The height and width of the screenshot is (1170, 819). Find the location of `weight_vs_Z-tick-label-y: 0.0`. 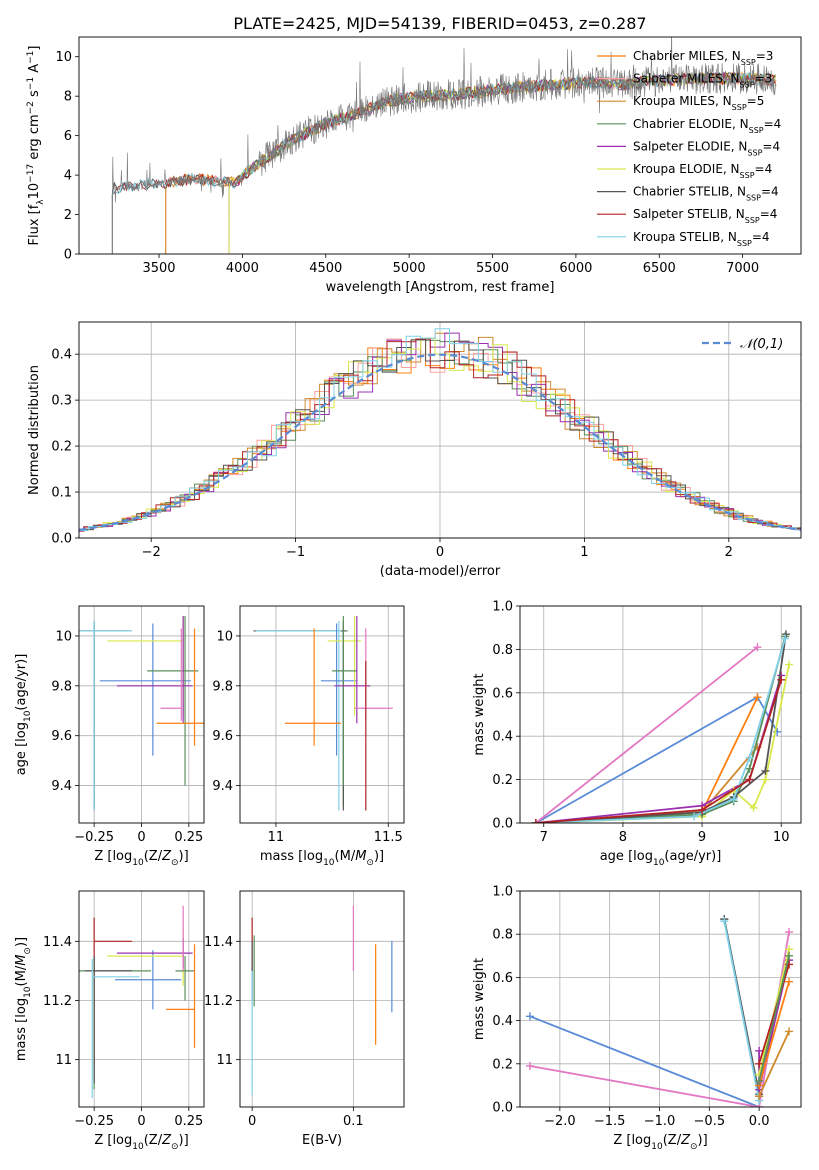

weight_vs_Z-tick-label-y: 0.0 is located at coordinates (502, 1108).